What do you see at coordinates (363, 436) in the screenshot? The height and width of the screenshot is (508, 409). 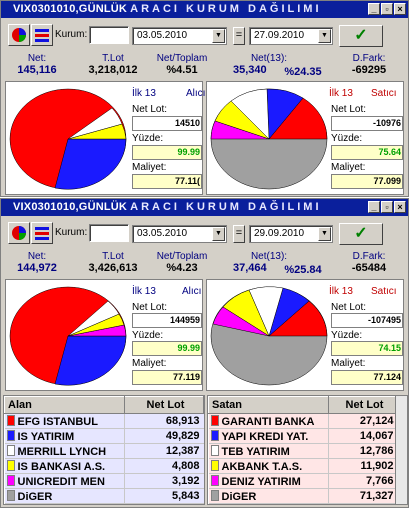 I see `netlot-cell: 14,067` at bounding box center [363, 436].